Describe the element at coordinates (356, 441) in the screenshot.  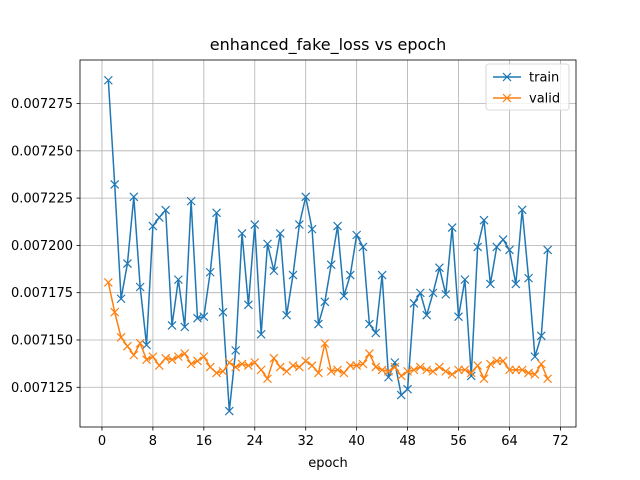
I see `x-tick-label: 40` at that location.